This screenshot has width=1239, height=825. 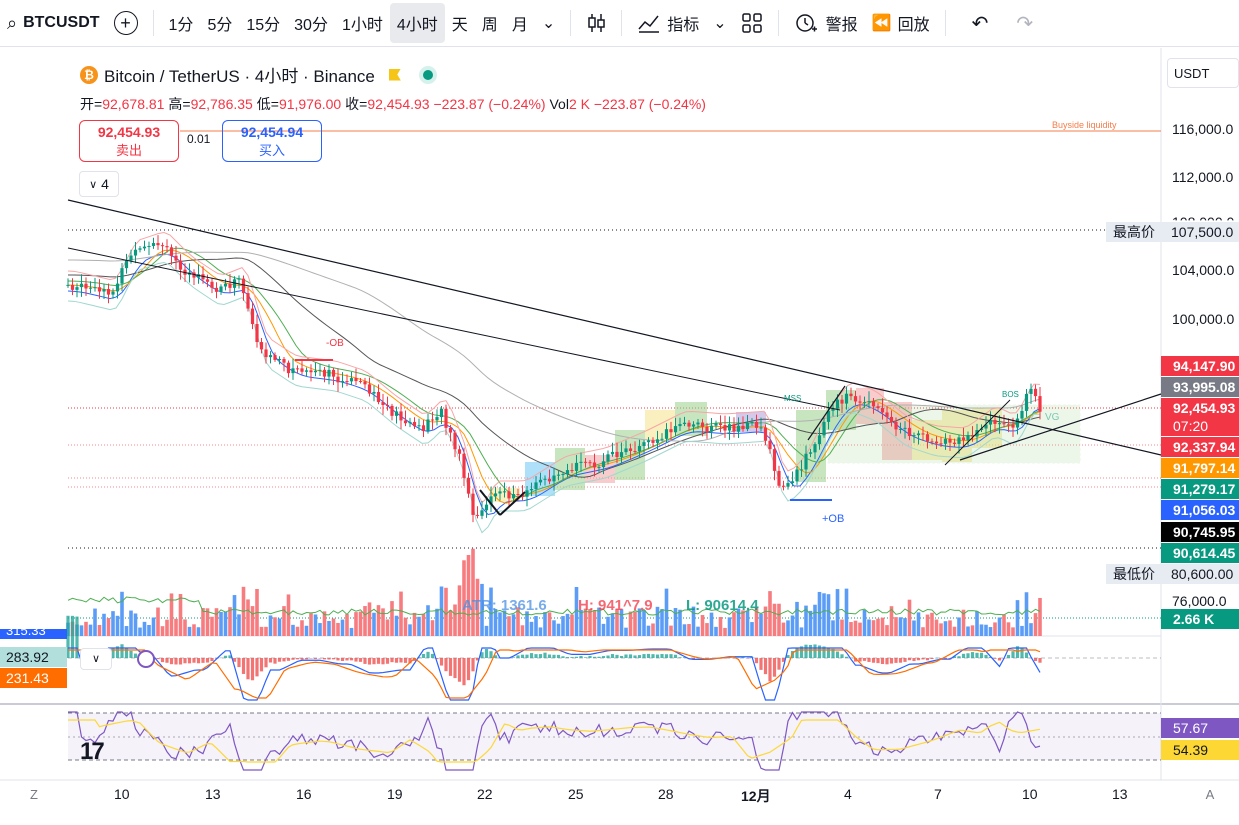 I want to click on interval-1h: 1小时, so click(x=362, y=25).